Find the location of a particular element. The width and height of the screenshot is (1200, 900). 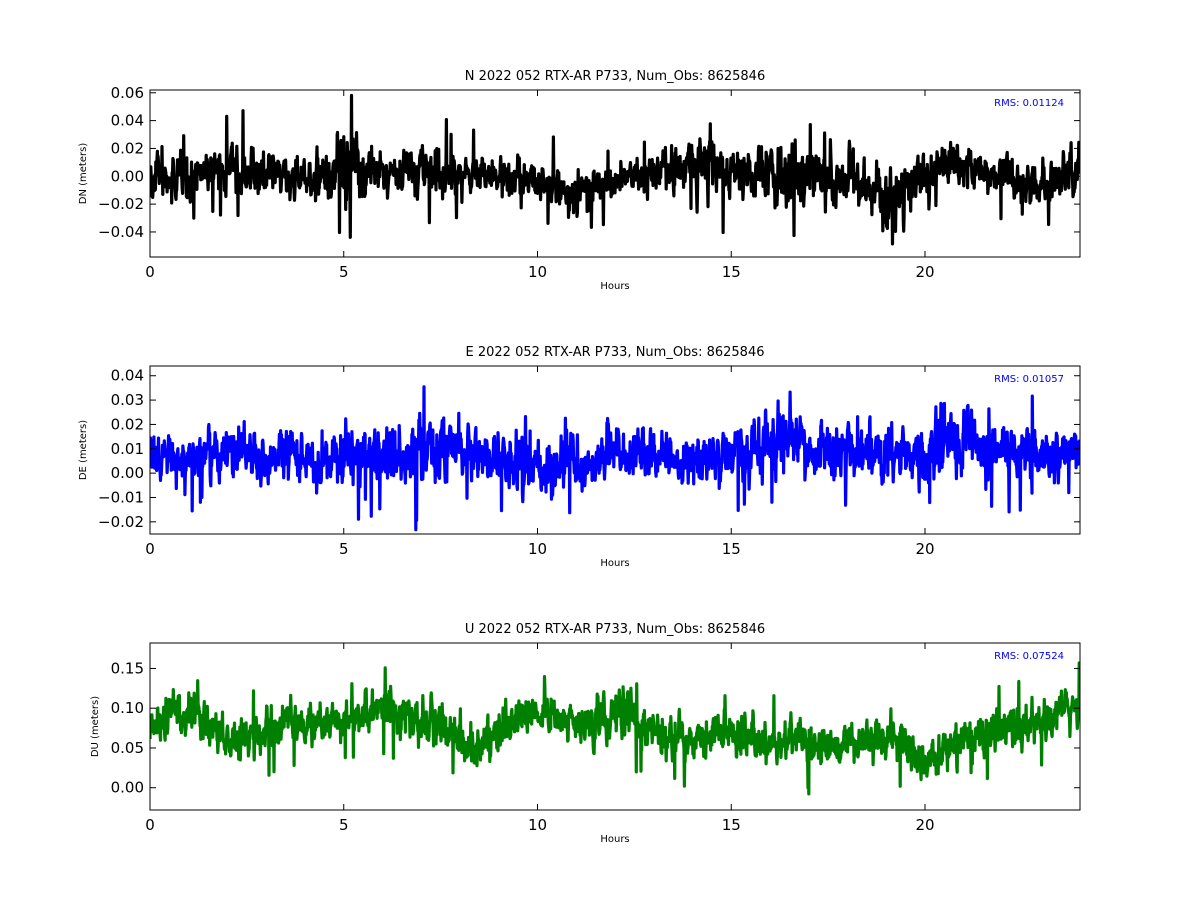

x-axis-label-east: Hours is located at coordinates (614, 563).